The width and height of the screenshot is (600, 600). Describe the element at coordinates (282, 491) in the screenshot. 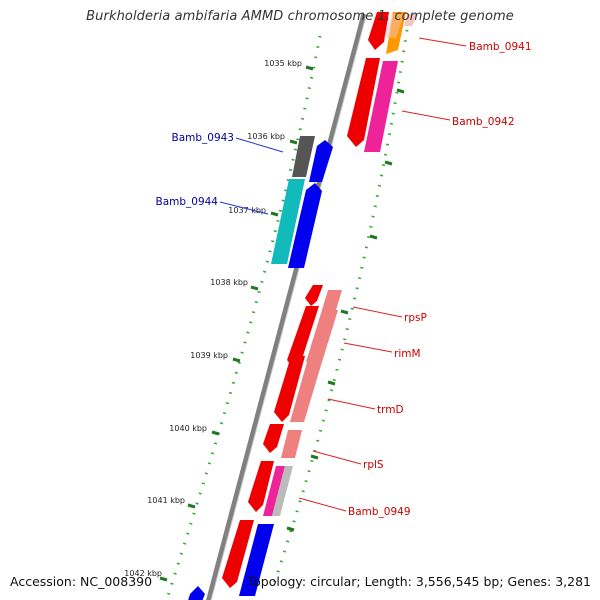

I see `gene-box-bamb_0949-grey` at that location.